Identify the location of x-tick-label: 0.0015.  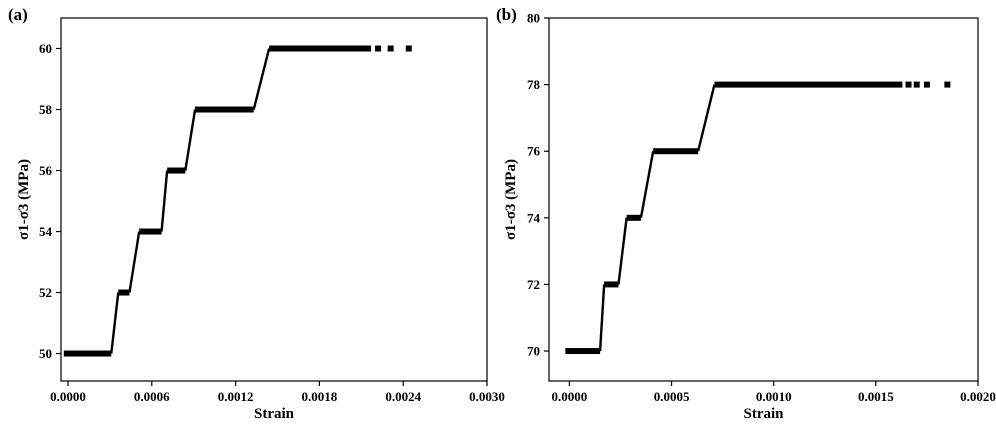
(876, 396).